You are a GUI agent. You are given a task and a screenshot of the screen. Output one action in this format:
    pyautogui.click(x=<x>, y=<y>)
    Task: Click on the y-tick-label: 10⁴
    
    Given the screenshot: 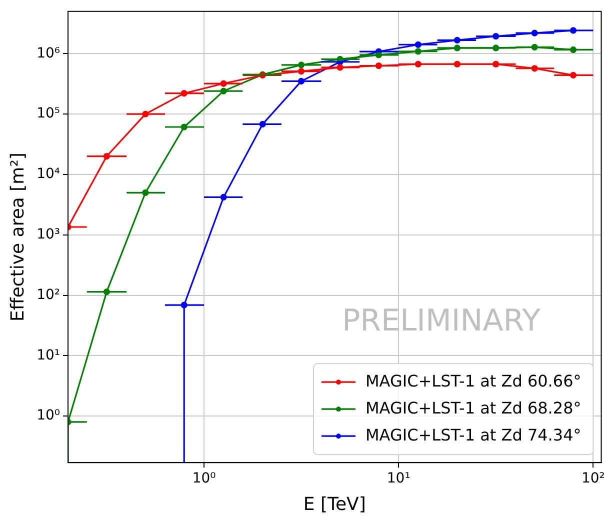 What is the action you would take?
    pyautogui.click(x=48, y=174)
    